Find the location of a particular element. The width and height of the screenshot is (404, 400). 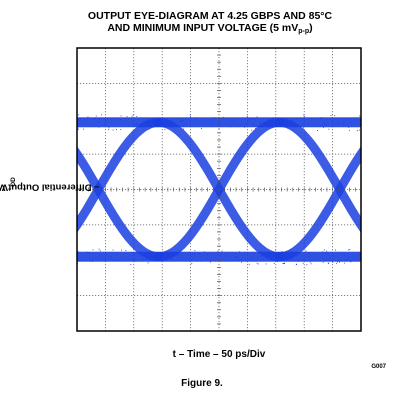

figure-caption: Figure 9. is located at coordinates (202, 383).